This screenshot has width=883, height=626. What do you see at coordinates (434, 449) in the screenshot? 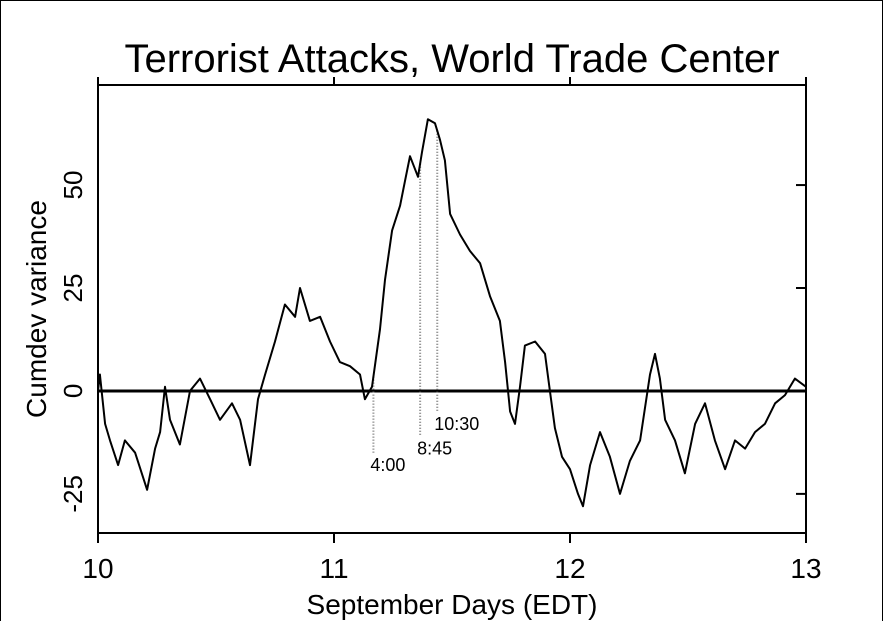
I see `annotation-label: 8:45` at bounding box center [434, 449].